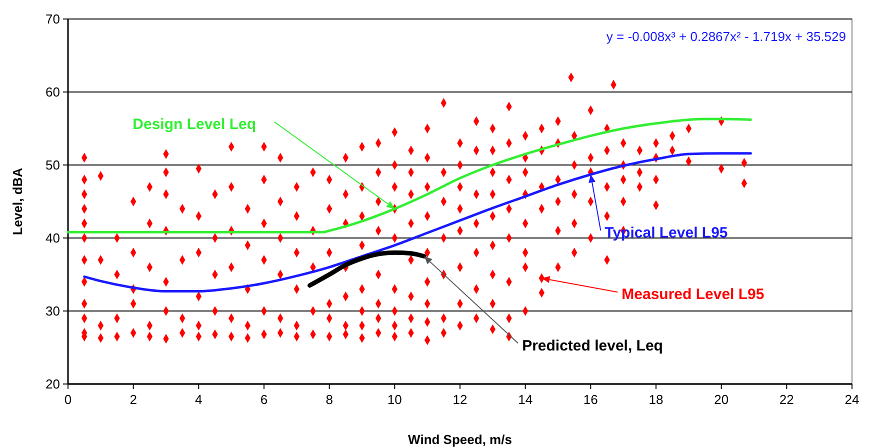 Image resolution: width=869 pixels, height=448 pixels. Describe the element at coordinates (53, 311) in the screenshot. I see `y-tick-label: 30` at that location.